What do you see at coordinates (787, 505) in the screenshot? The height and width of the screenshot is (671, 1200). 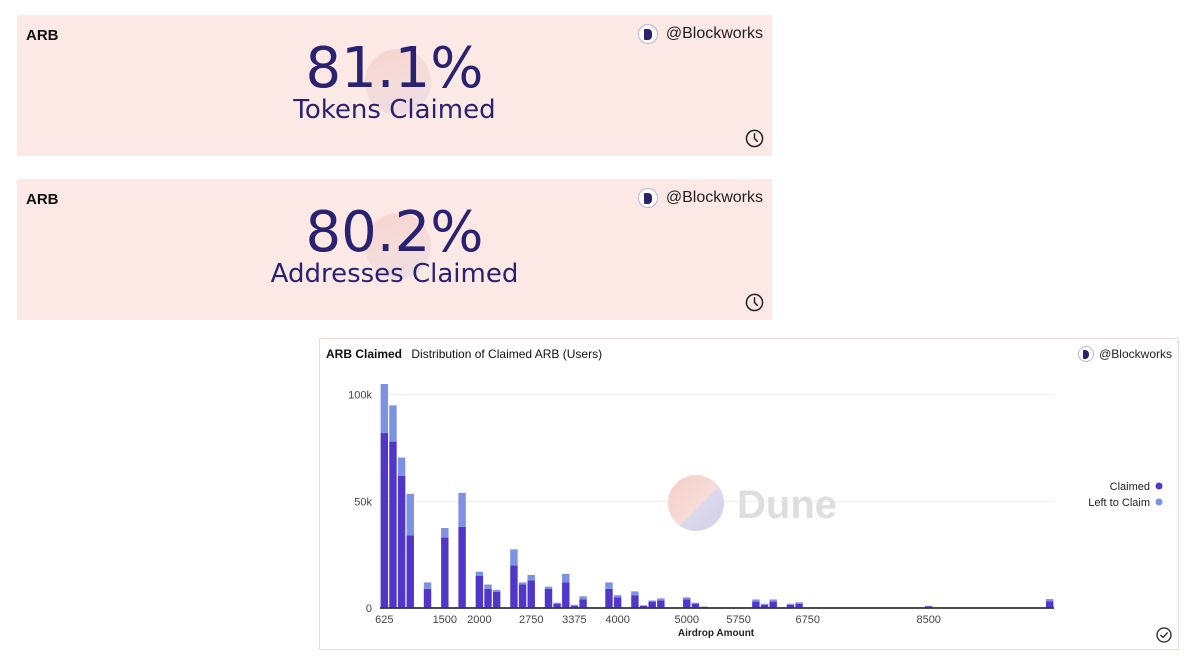 I see `dune-watermark-text: Dune` at bounding box center [787, 505].